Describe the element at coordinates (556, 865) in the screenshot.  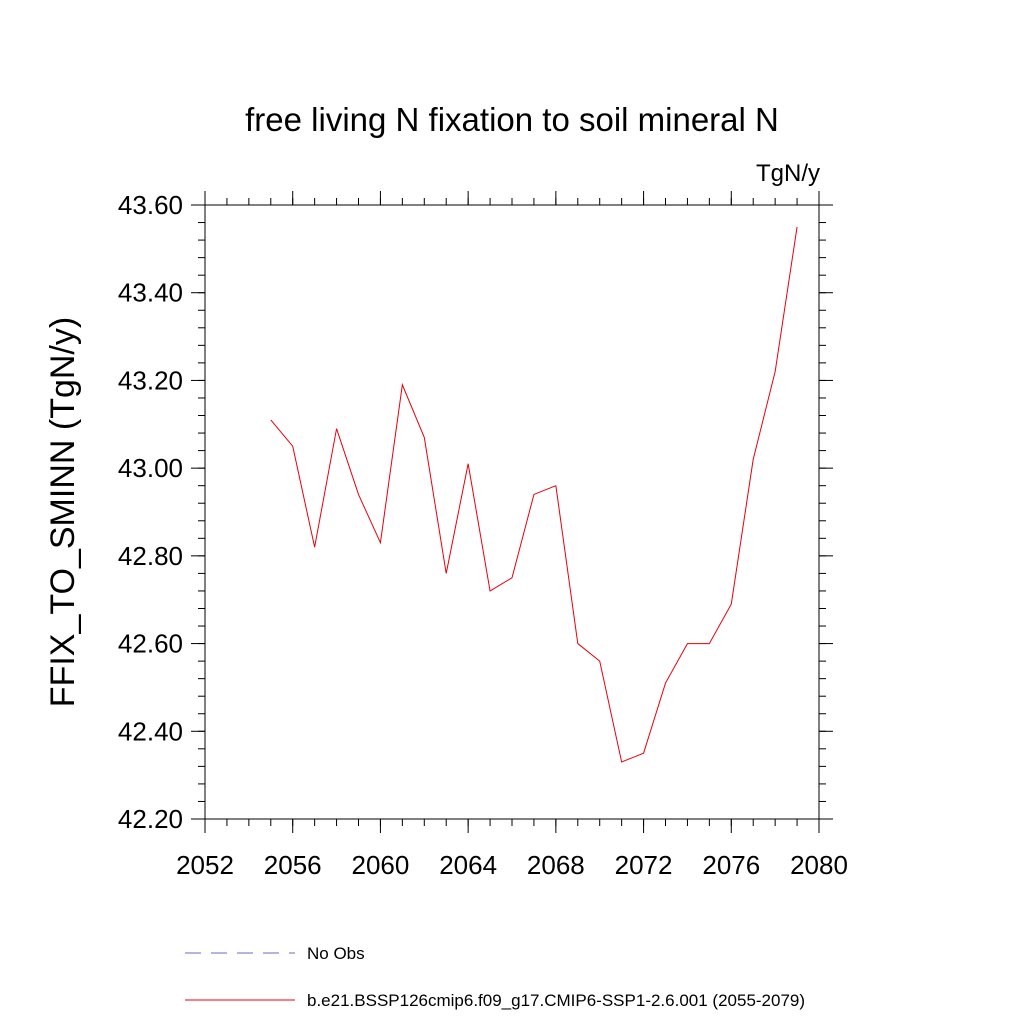
I see `x-tick-label: 2068` at that location.